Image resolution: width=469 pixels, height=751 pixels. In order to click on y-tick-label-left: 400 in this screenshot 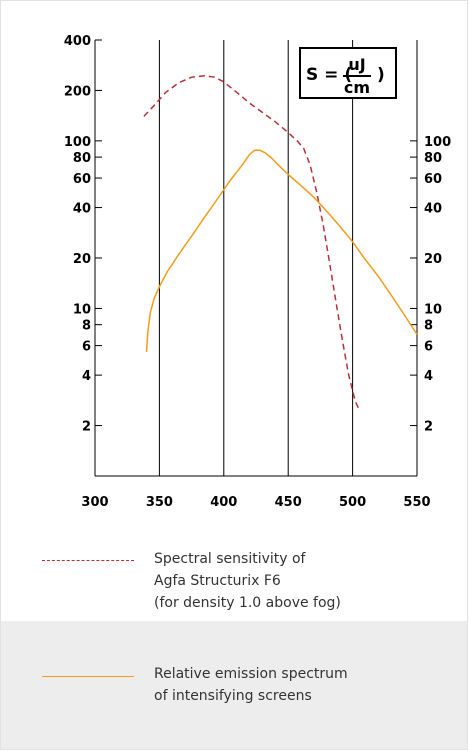, I will do `click(77, 41)`.